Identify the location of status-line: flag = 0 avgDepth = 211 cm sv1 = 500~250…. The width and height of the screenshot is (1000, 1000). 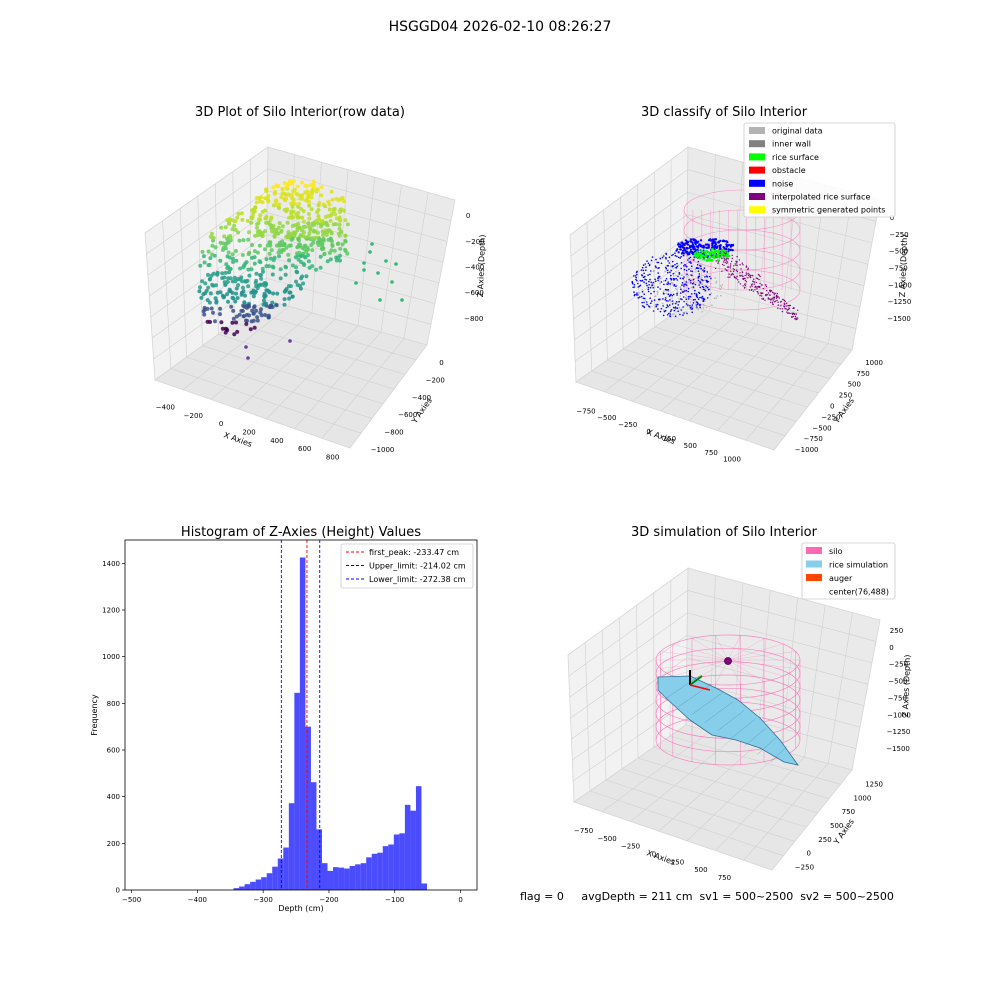
(707, 896).